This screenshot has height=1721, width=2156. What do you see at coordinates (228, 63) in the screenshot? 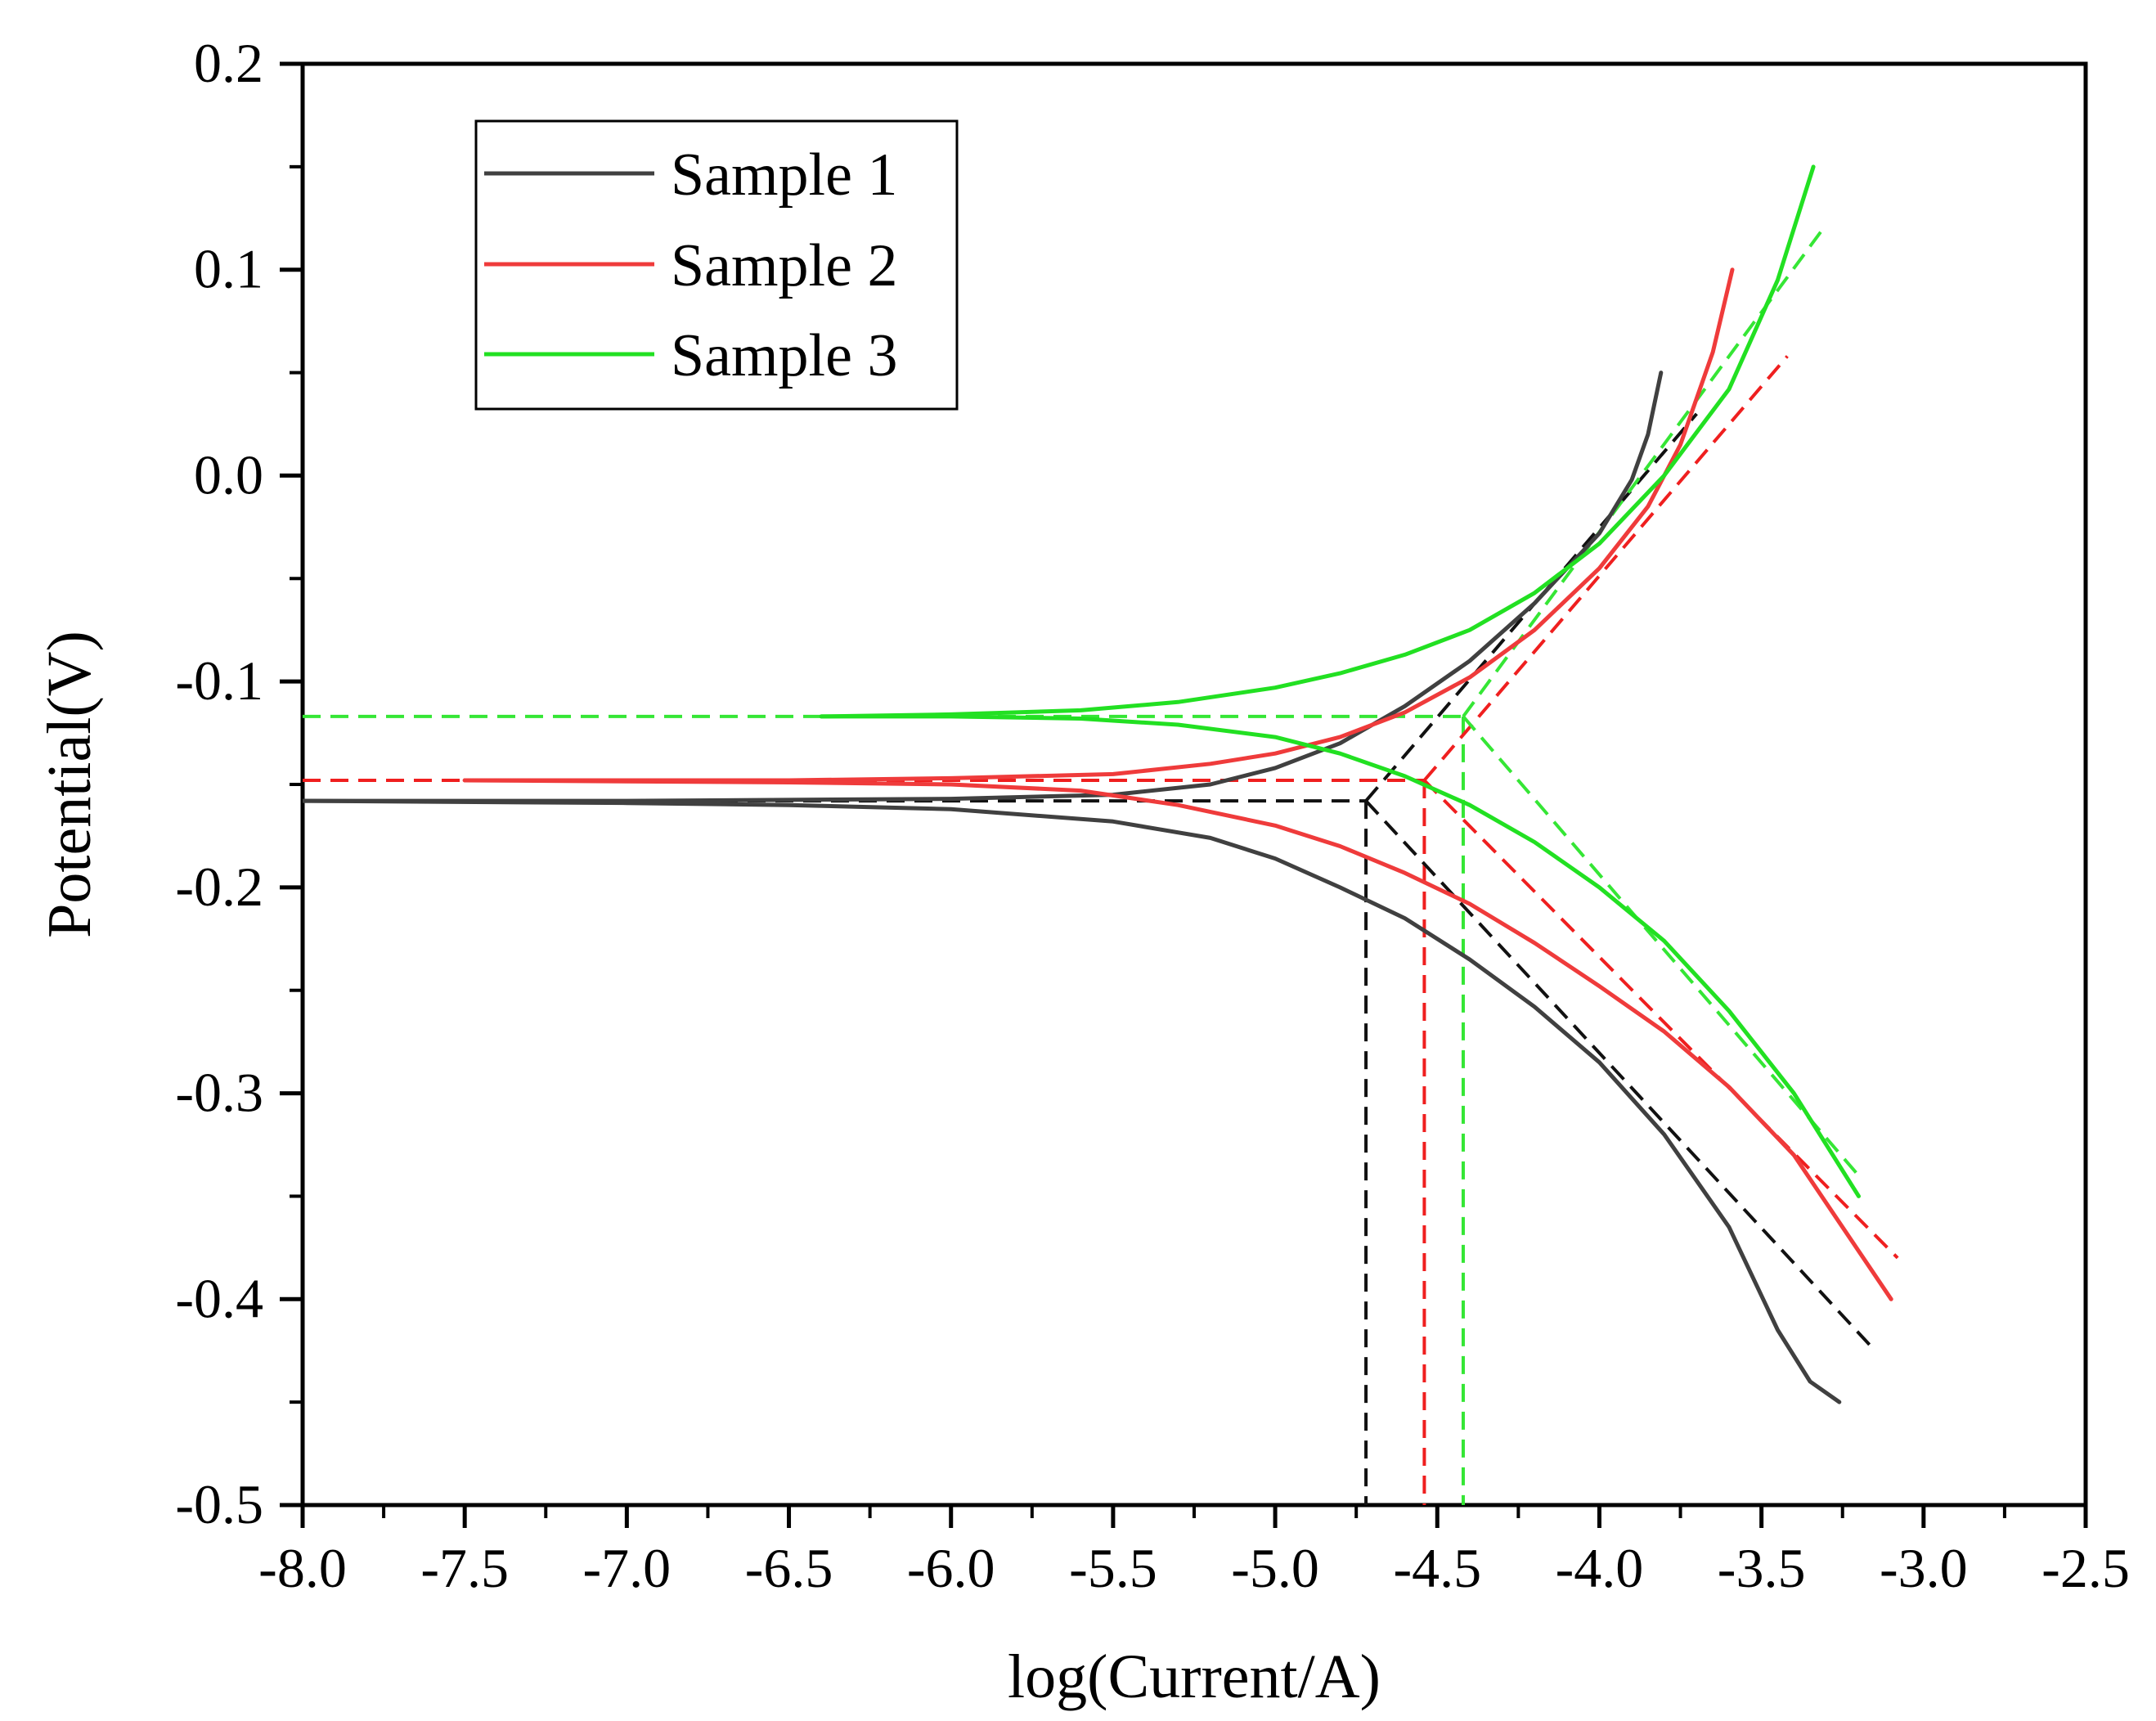
I see `y-tick-label: 0.2` at bounding box center [228, 63].